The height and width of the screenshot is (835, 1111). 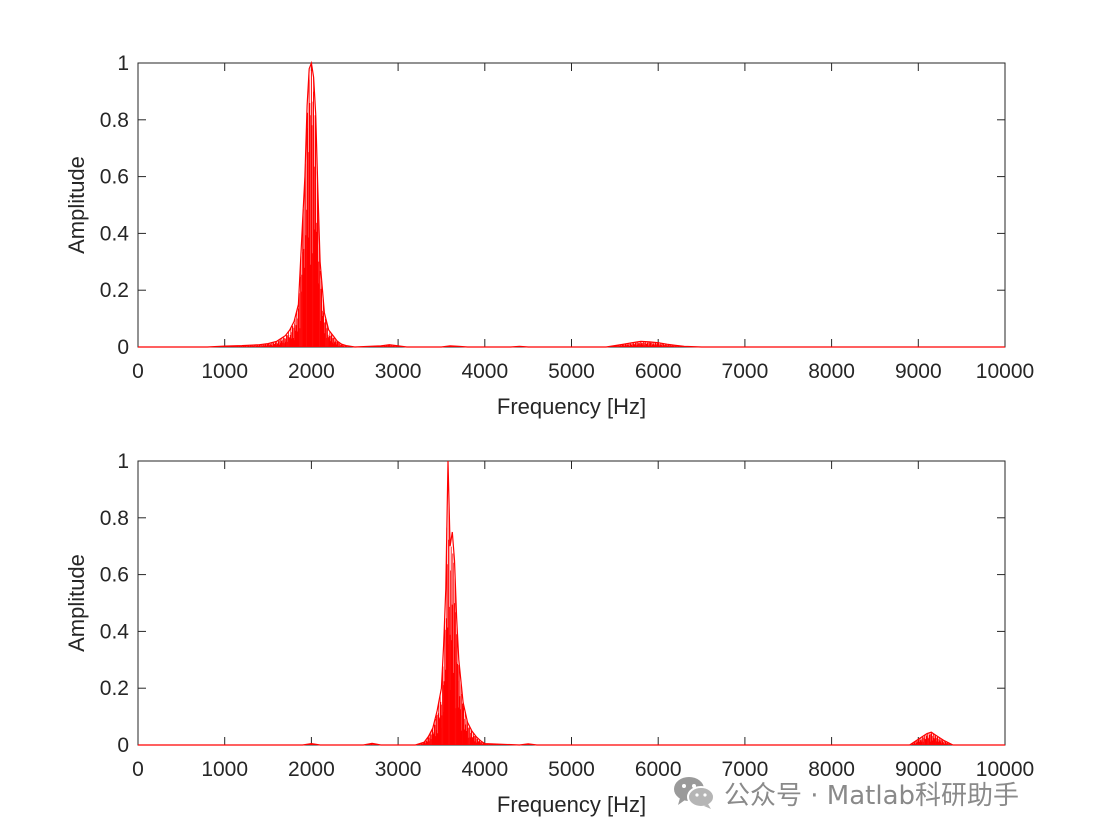 I want to click on watermark: 公众号 · Matlab科研助手, so click(x=845, y=793).